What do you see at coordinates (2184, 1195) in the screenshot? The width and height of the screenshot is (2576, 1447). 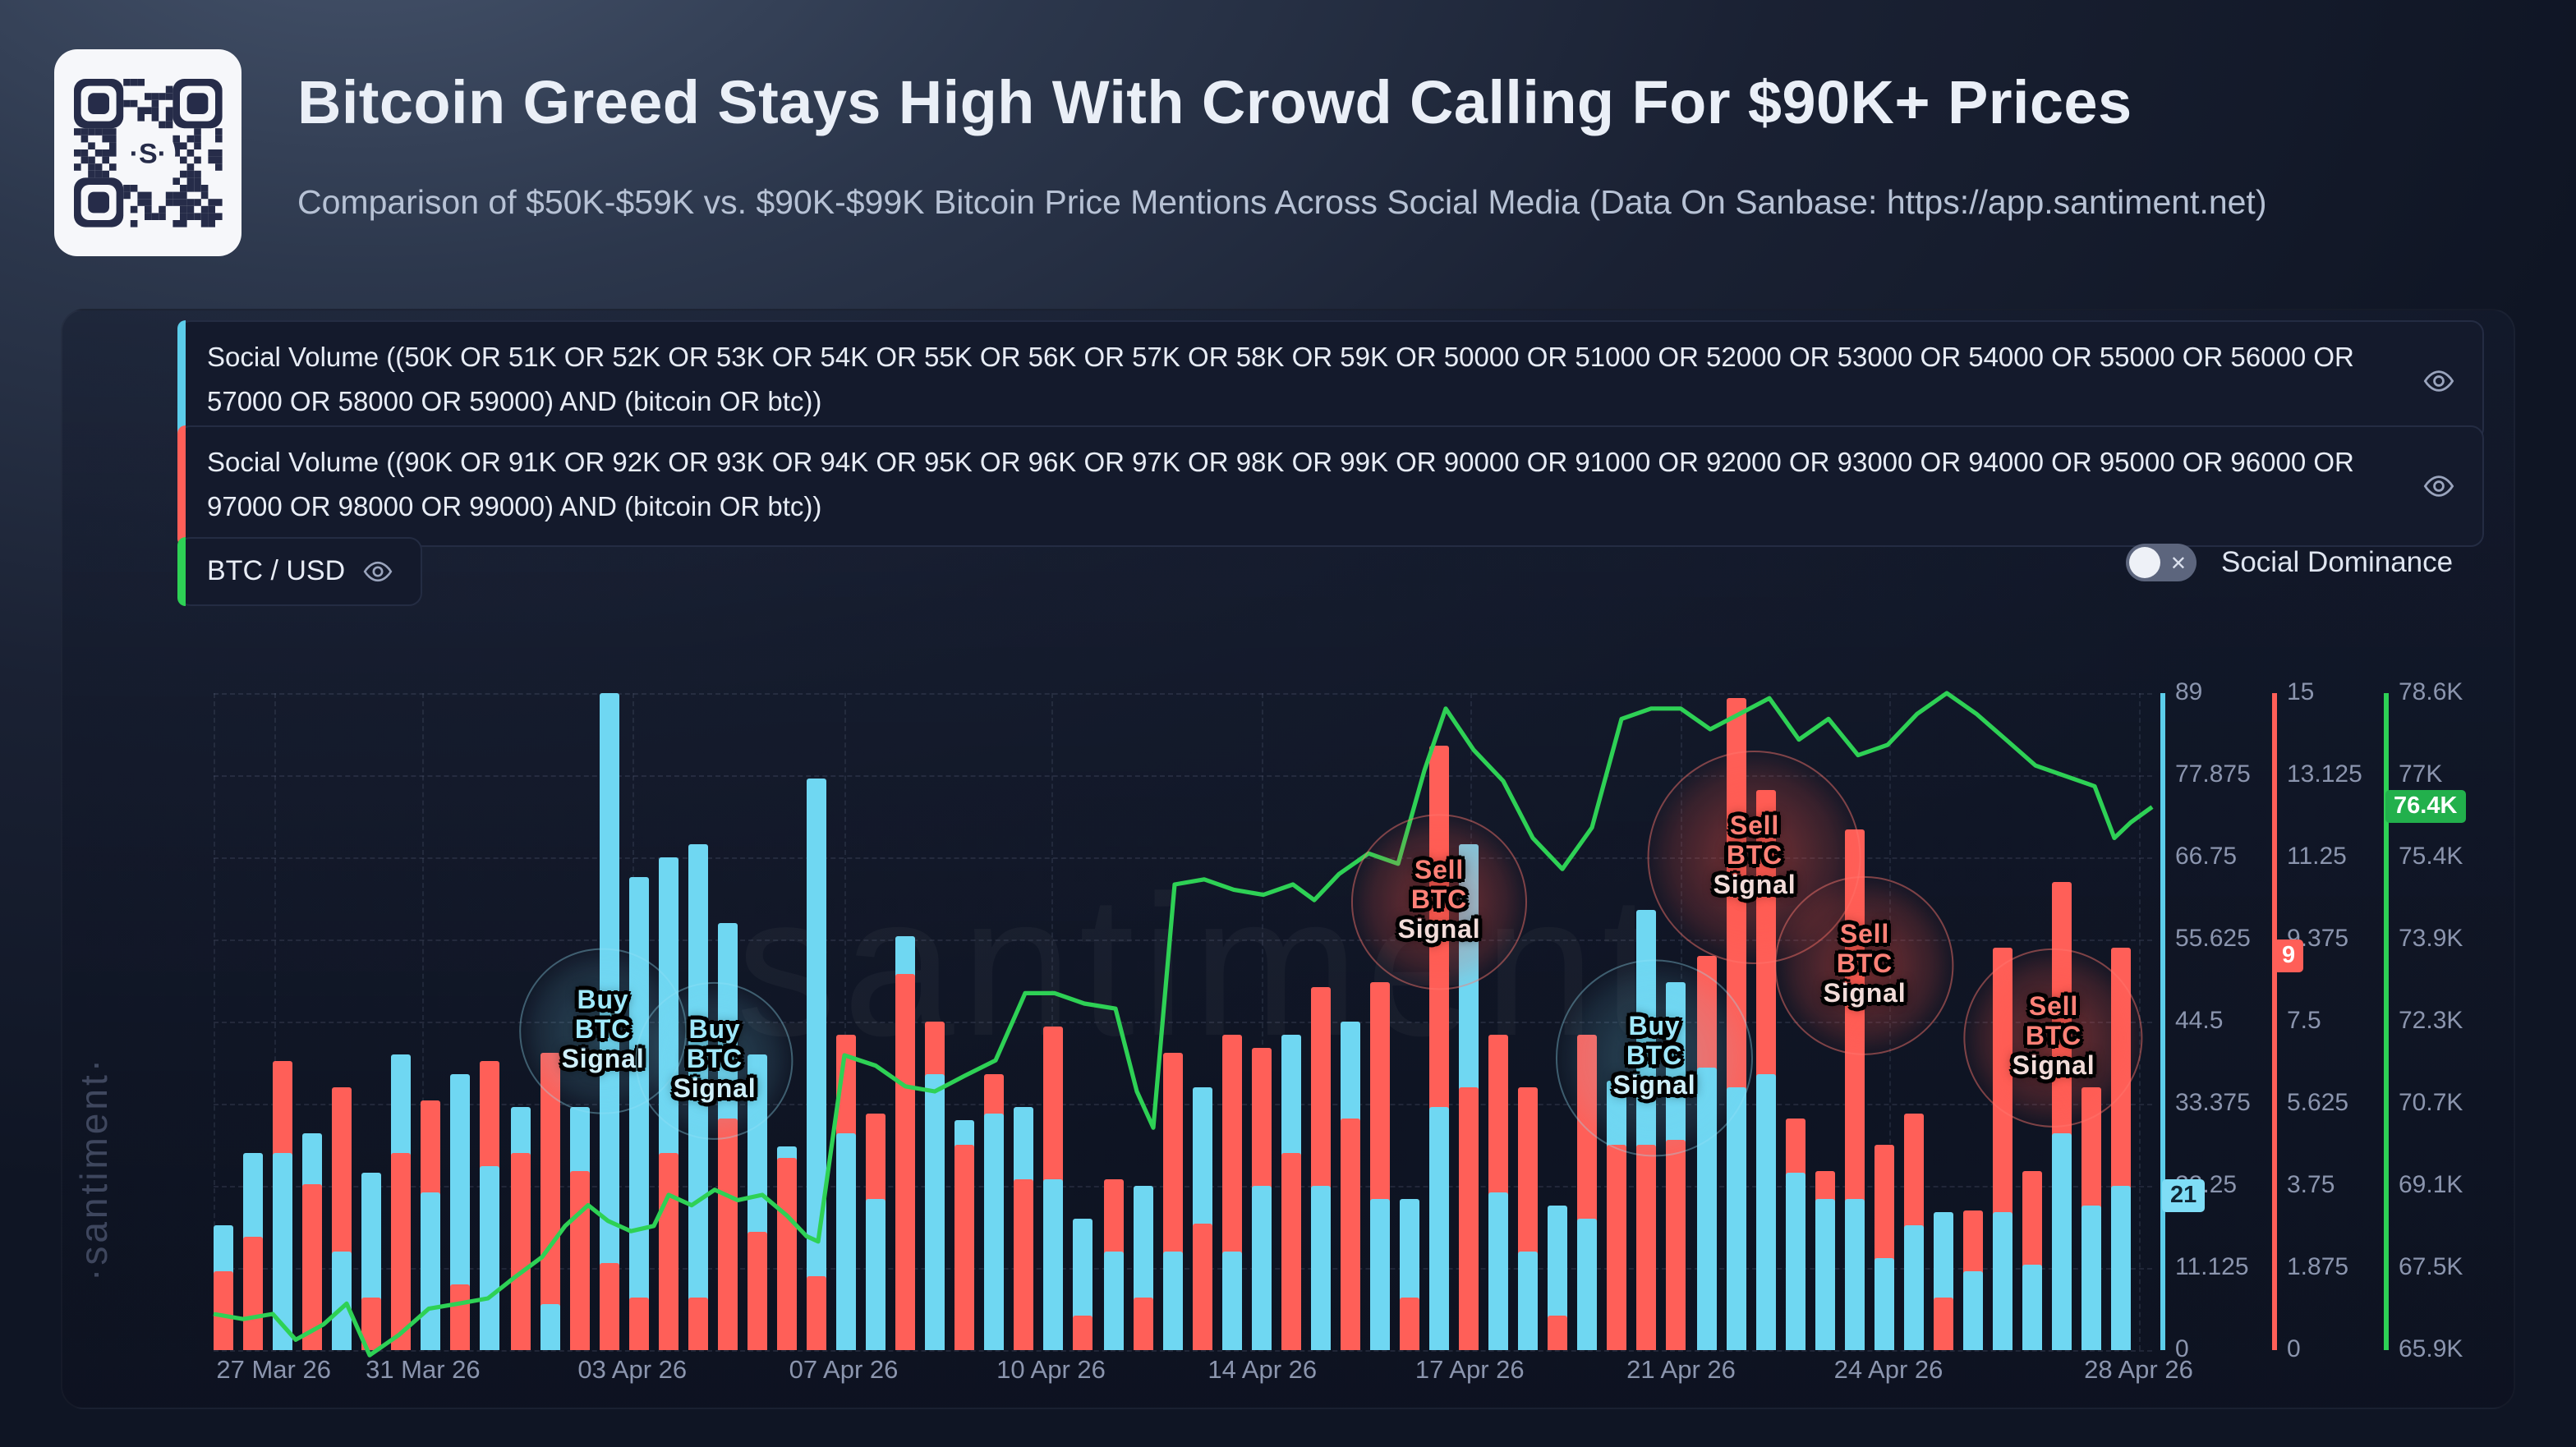 I see `current-value-badge-cyan: 21` at bounding box center [2184, 1195].